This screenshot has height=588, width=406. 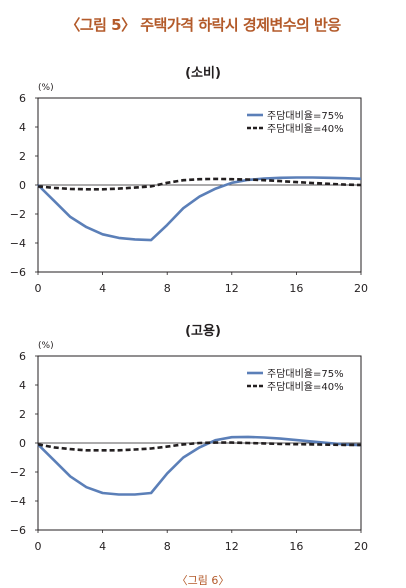 I want to click on figure-title: 〈그림 5〉 주택가격 하락시 경제변수의 반응, so click(x=203, y=25).